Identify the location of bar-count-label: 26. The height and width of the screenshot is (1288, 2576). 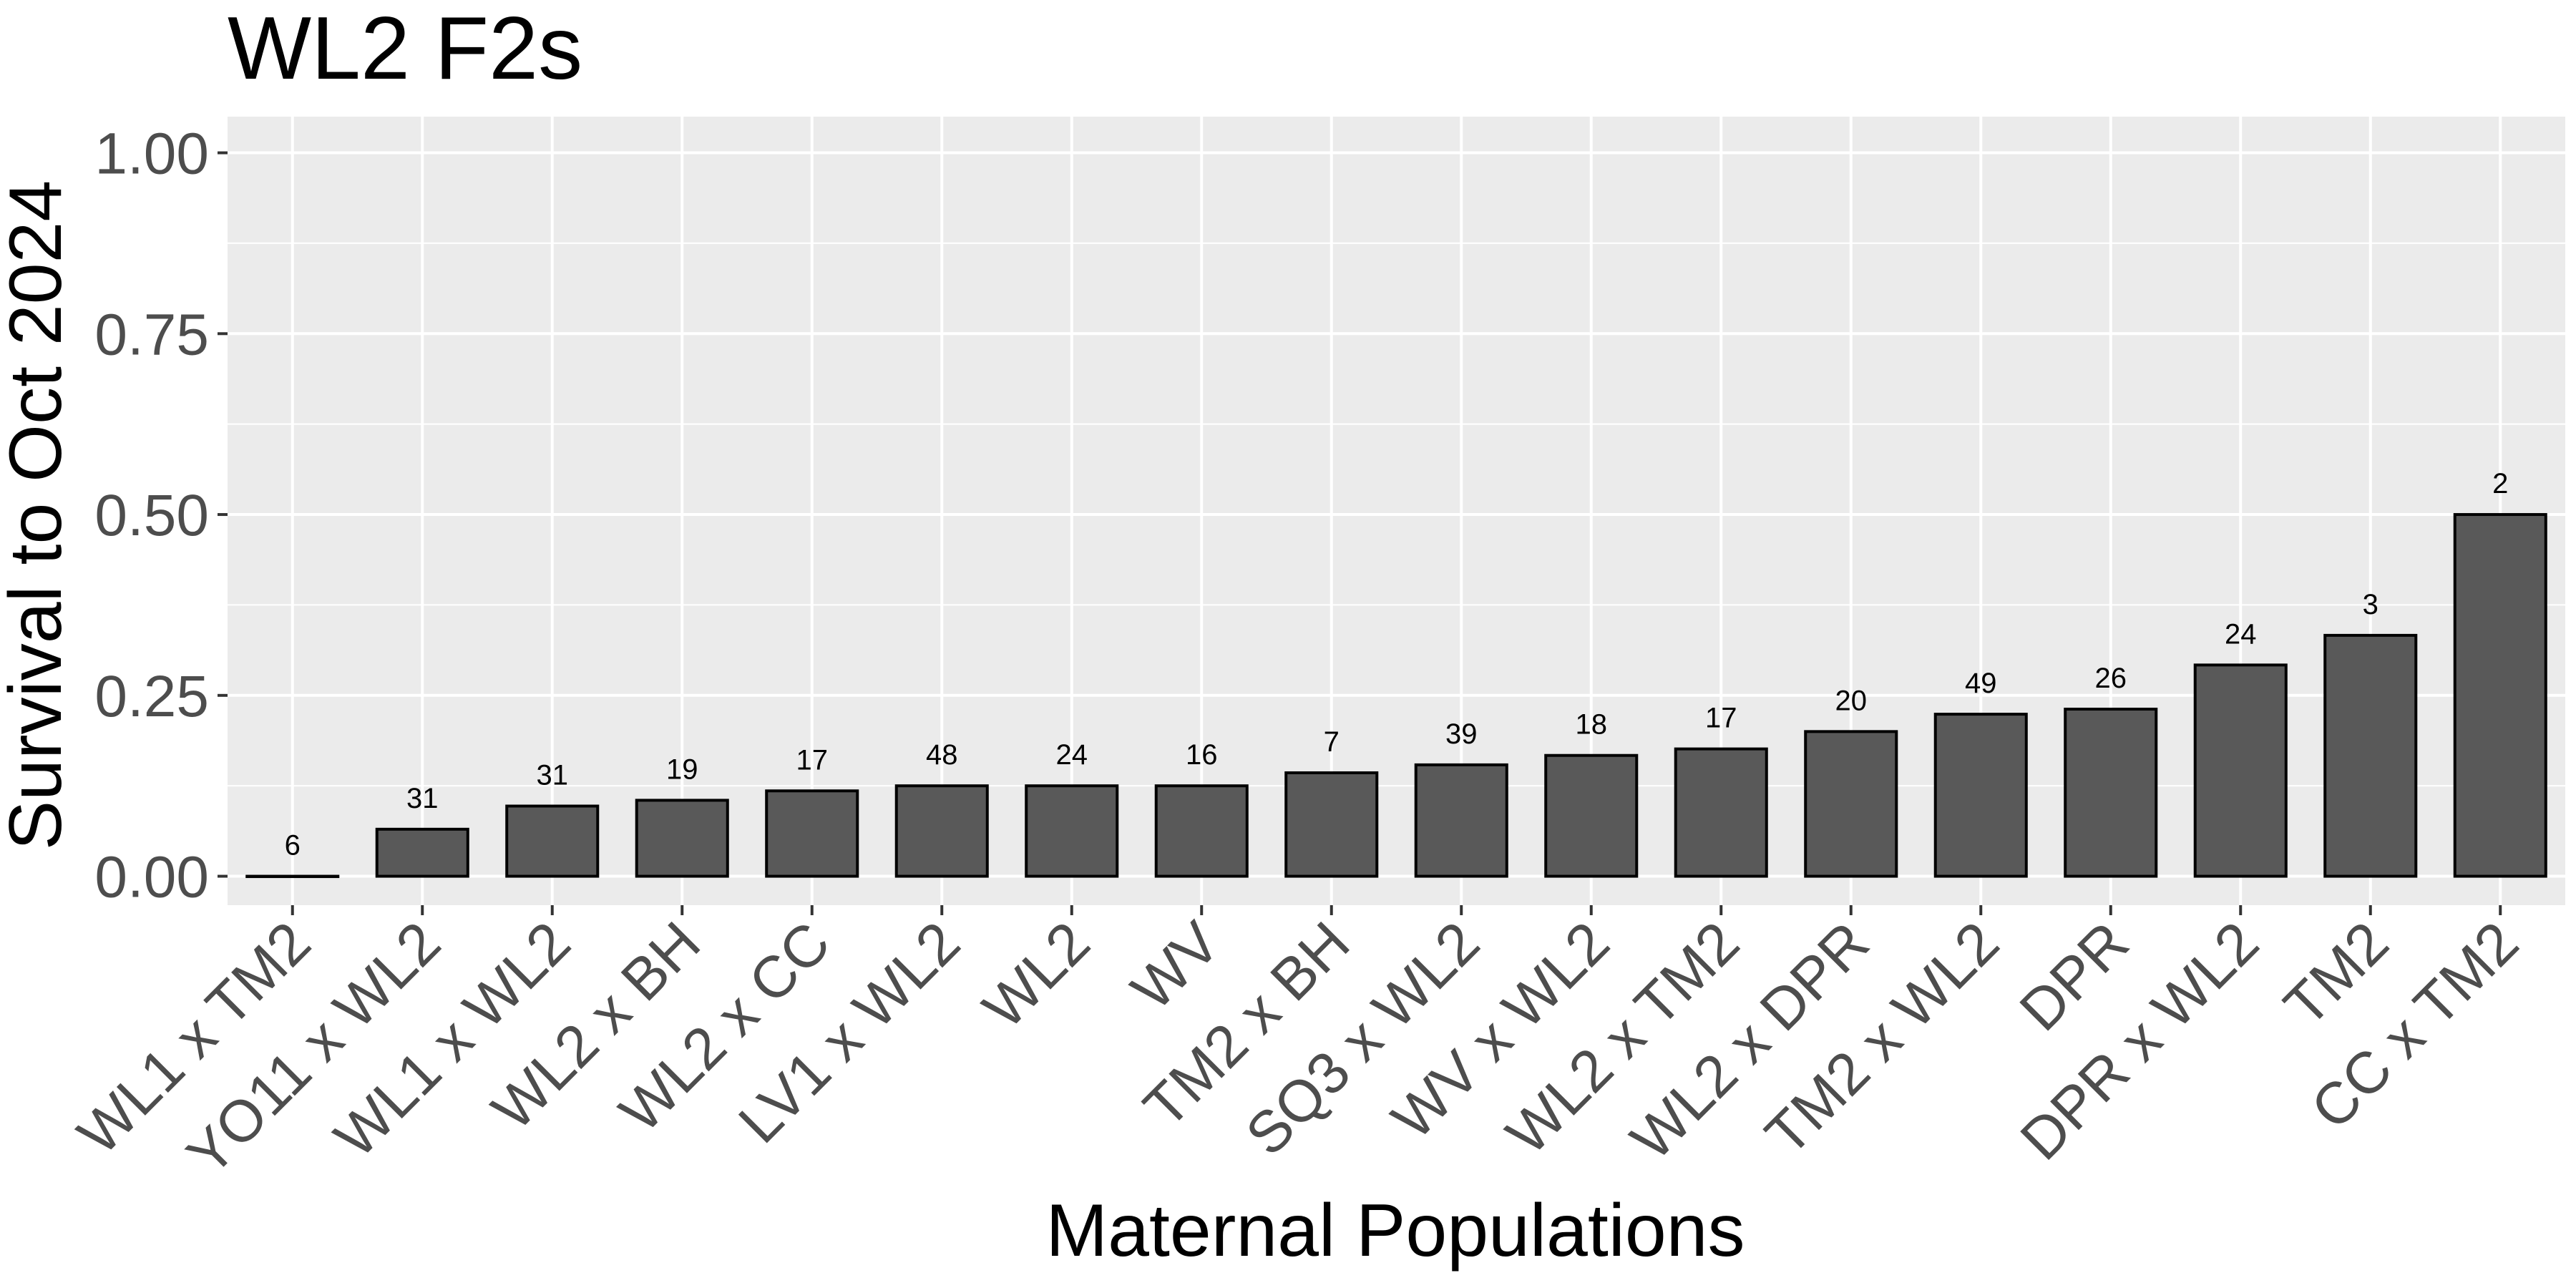
(2111, 678).